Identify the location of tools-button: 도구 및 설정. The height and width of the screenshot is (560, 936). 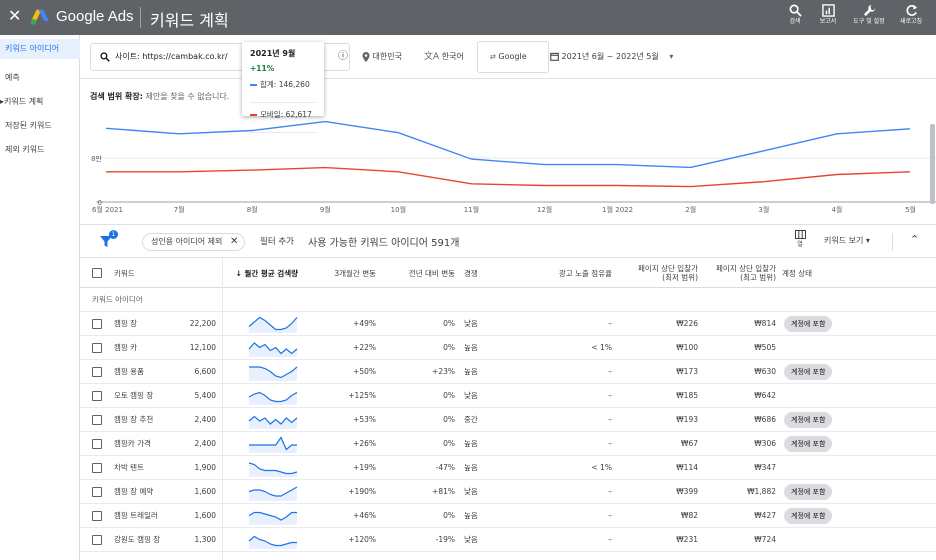
(869, 14).